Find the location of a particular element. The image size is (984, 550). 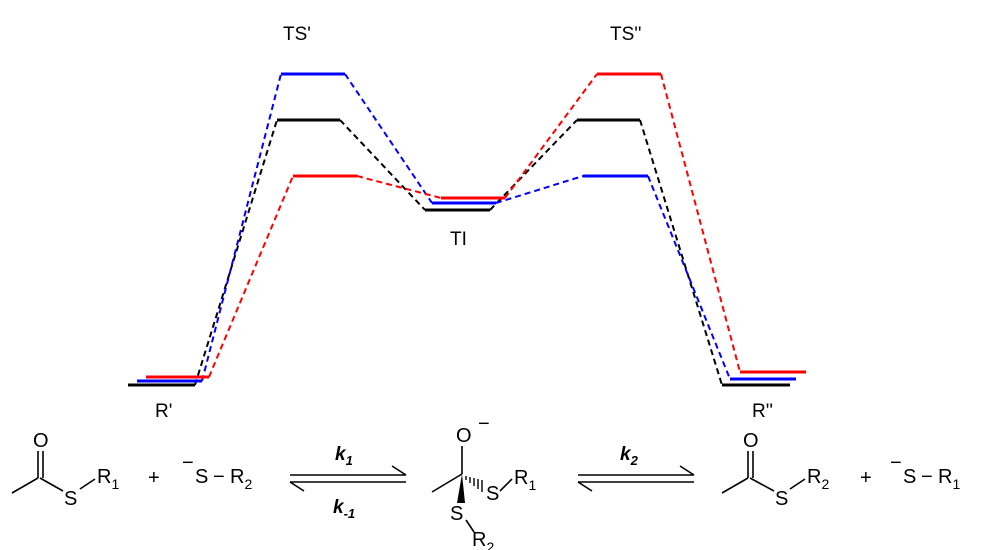

k2-label: k2 is located at coordinates (629, 456).